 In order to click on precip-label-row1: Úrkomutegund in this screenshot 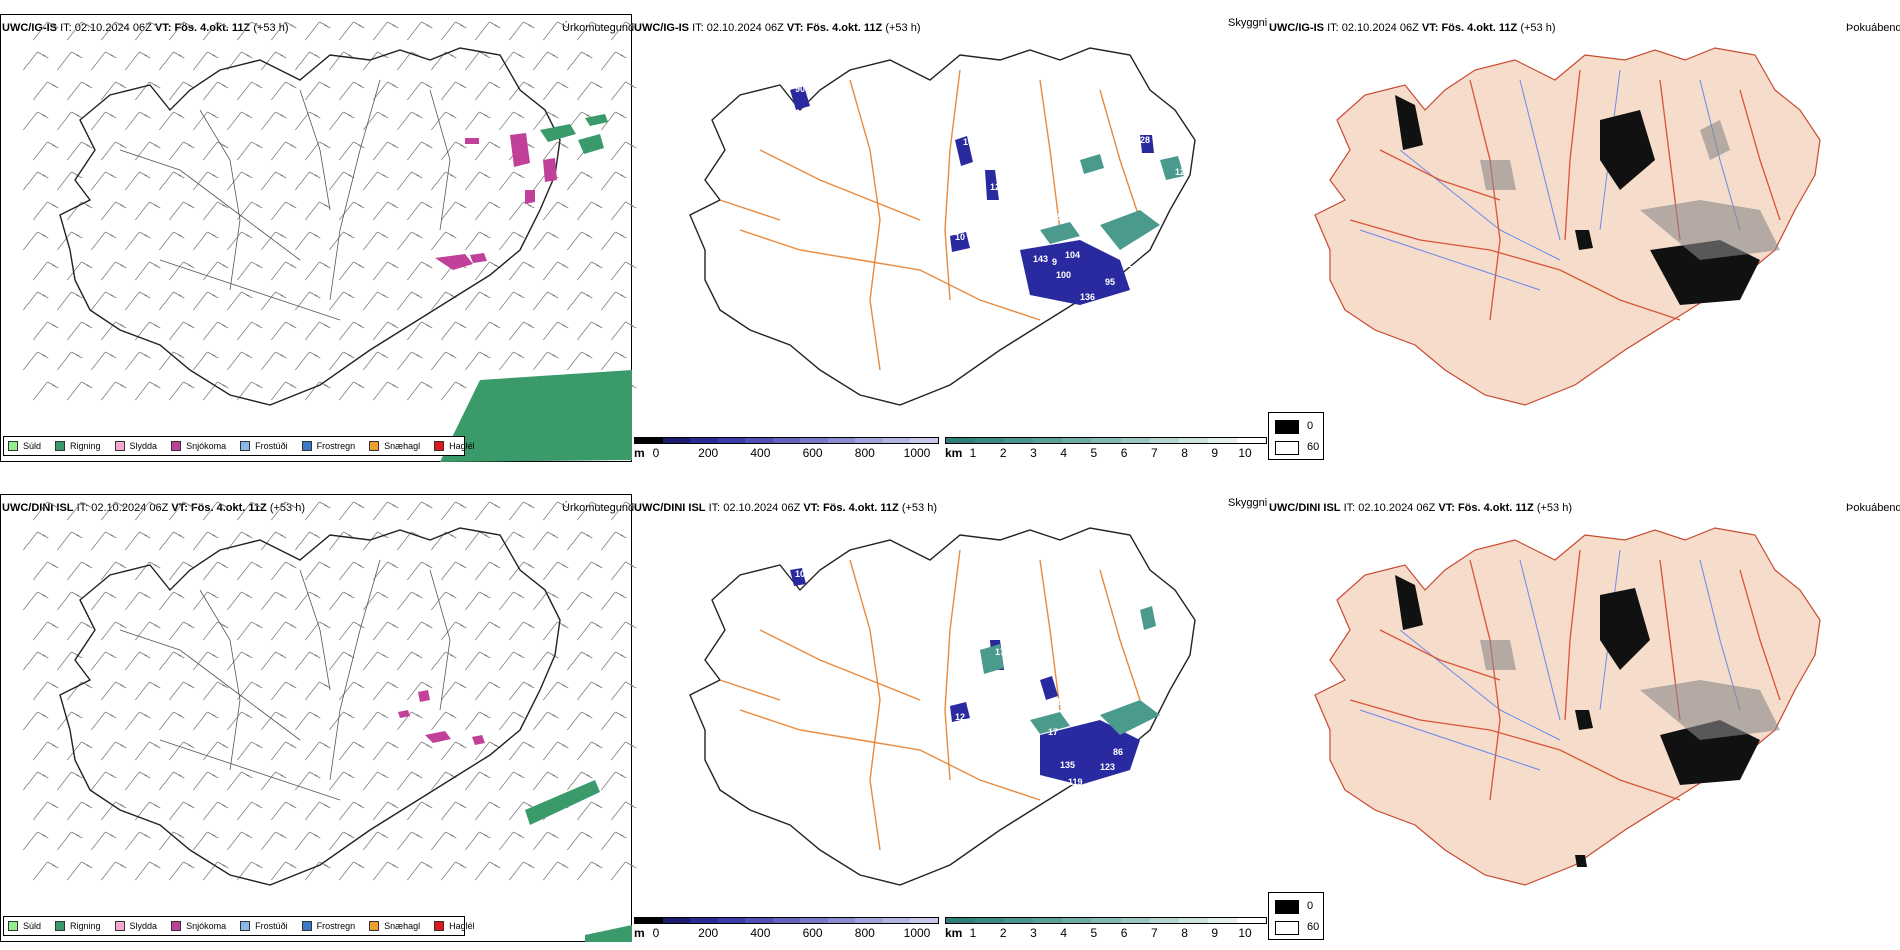, I will do `click(598, 28)`.